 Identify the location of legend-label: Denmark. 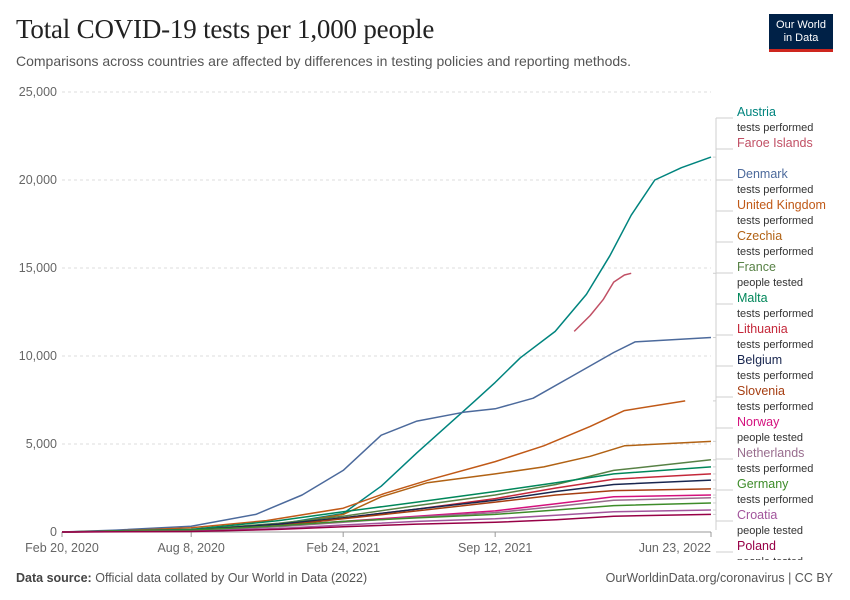
(762, 174).